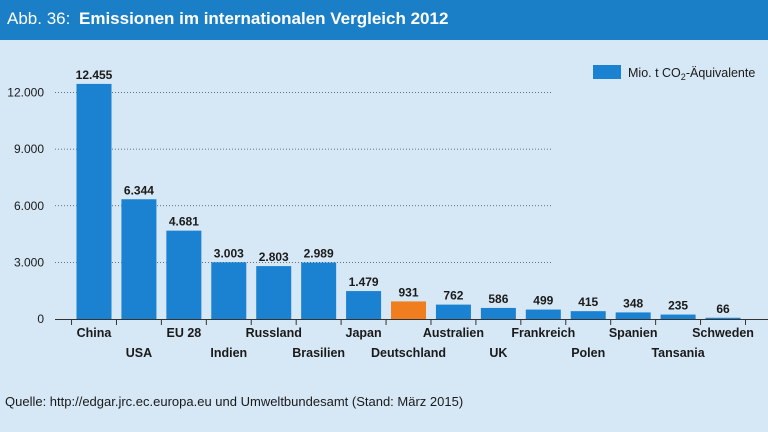 Image resolution: width=768 pixels, height=432 pixels. Describe the element at coordinates (498, 299) in the screenshot. I see `value-label: 586` at that location.